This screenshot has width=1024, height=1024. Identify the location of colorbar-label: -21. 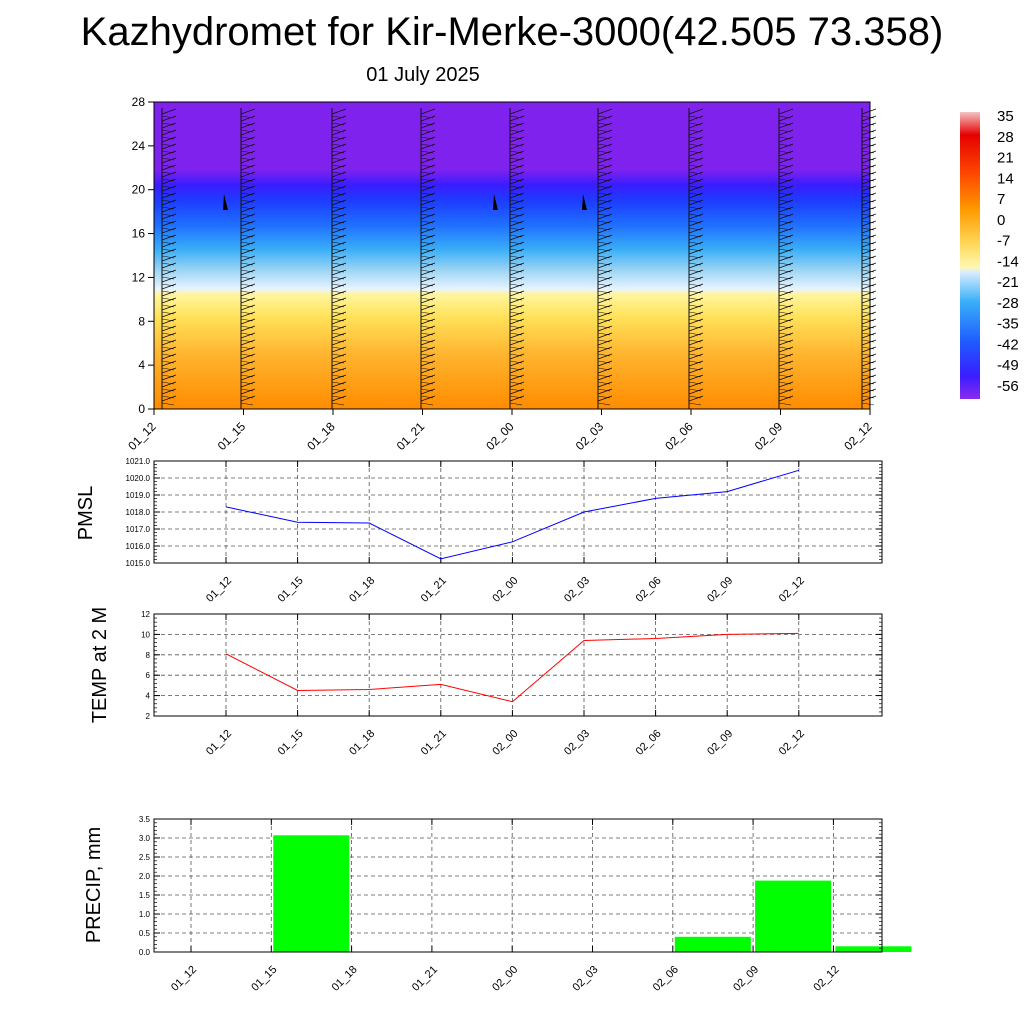
(1008, 282).